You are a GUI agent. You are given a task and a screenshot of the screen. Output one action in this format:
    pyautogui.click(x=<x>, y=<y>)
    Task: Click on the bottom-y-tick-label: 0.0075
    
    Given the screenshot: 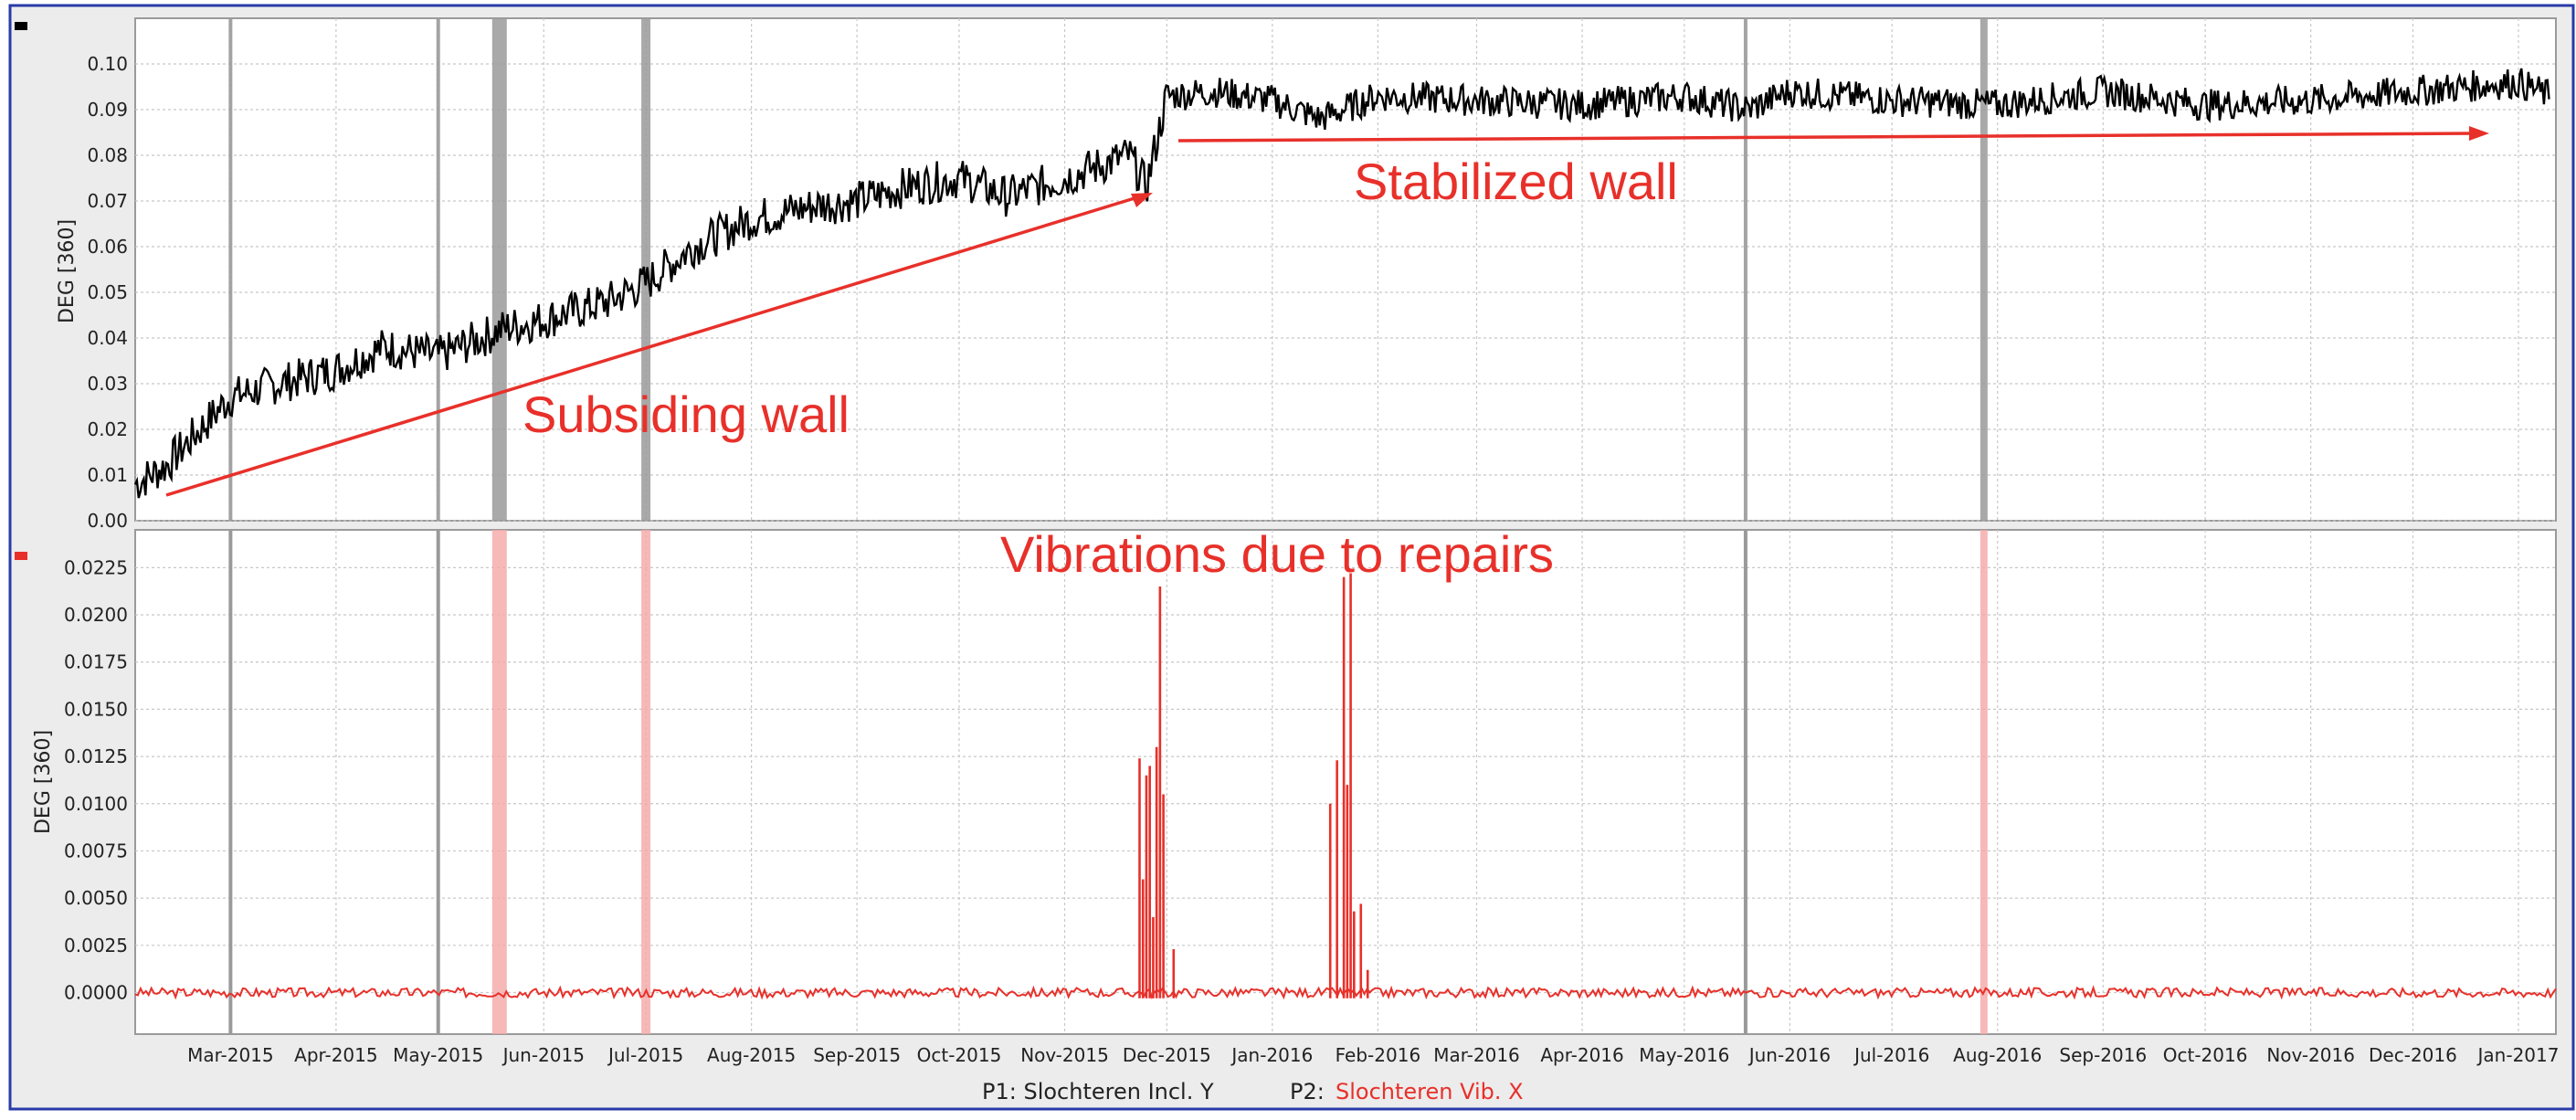 What is the action you would take?
    pyautogui.click(x=96, y=851)
    